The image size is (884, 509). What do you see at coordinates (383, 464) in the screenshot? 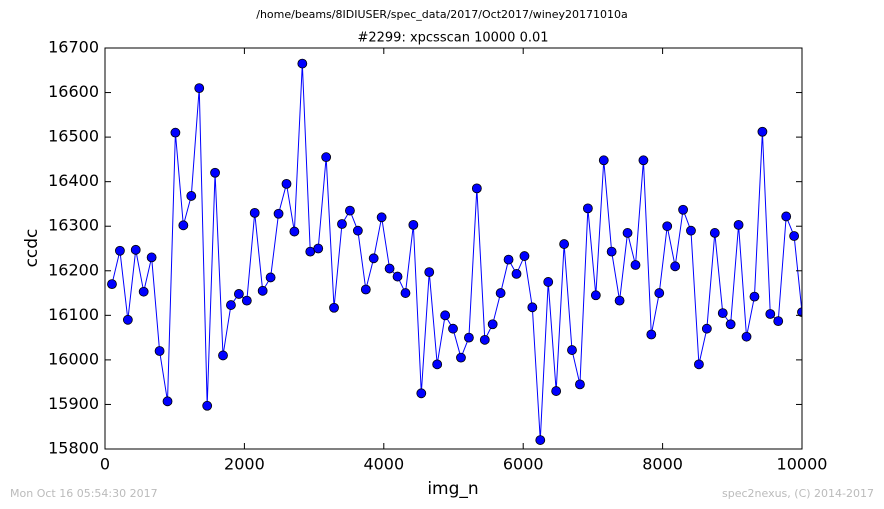
I see `x-tick-label: 4000` at bounding box center [383, 464].